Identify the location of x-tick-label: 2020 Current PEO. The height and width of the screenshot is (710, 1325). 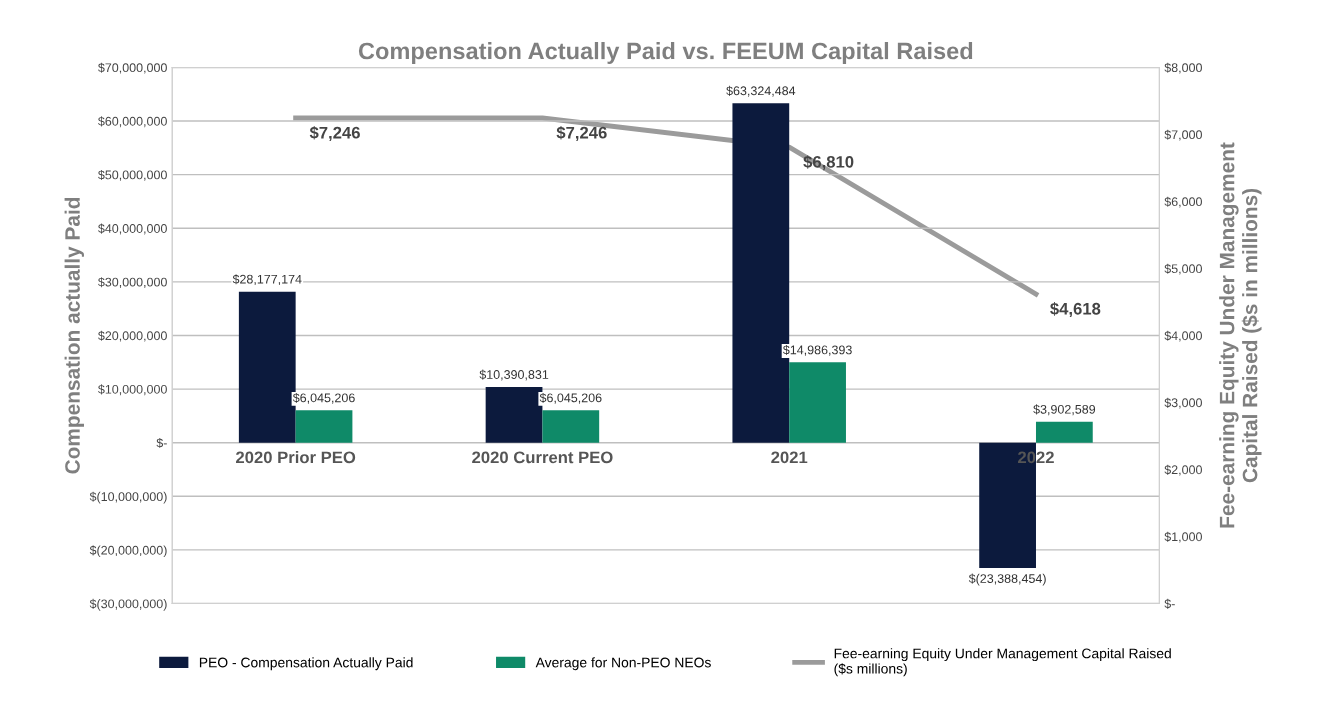
(542, 457).